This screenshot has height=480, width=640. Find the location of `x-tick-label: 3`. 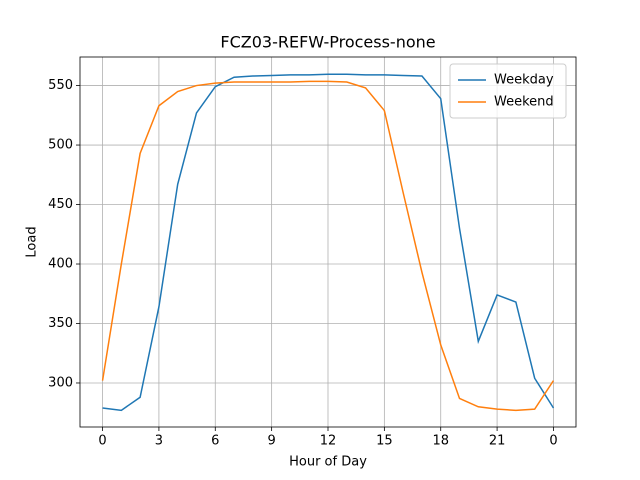

x-tick-label: 3 is located at coordinates (159, 441).